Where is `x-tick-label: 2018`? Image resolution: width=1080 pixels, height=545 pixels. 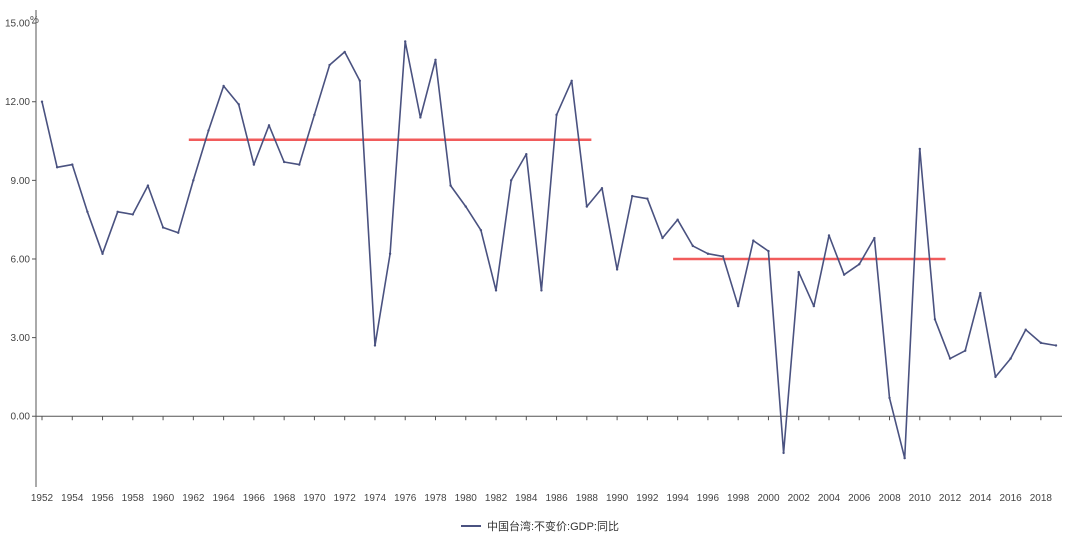 x-tick-label: 2018 is located at coordinates (1041, 498).